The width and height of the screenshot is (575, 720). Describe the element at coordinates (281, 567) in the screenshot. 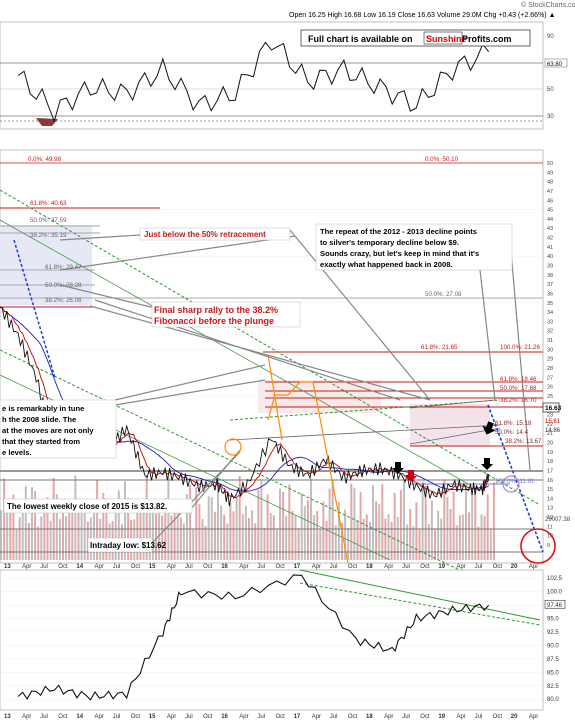

I see `date-top-15: Oct` at that location.